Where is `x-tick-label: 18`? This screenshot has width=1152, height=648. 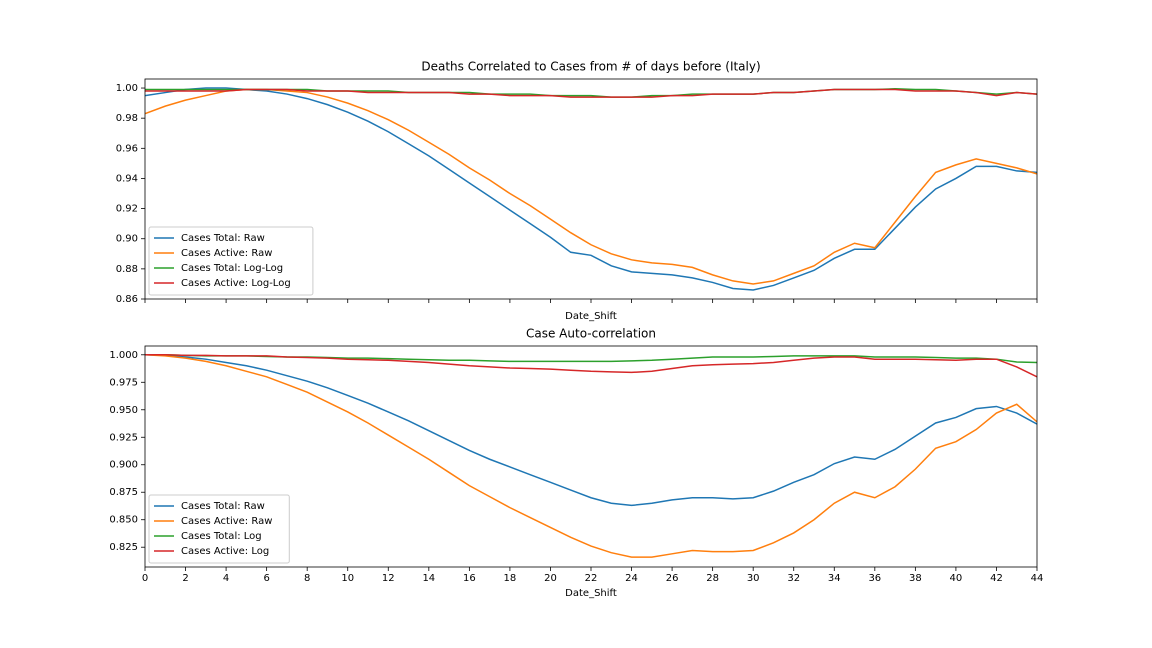
x-tick-label: 18 is located at coordinates (510, 578).